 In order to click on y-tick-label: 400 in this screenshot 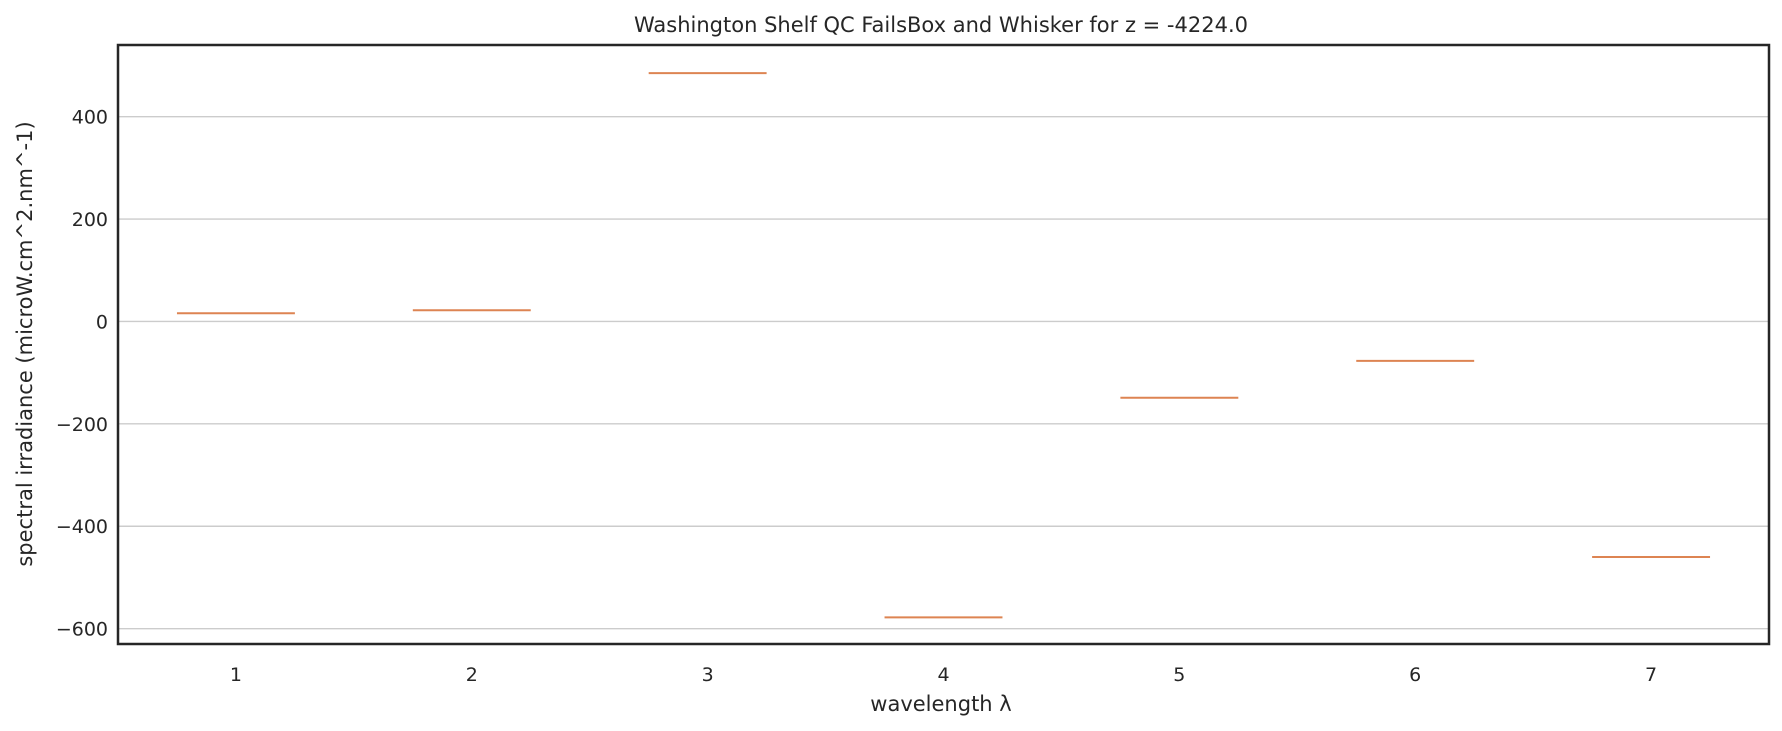, I will do `click(90, 118)`.